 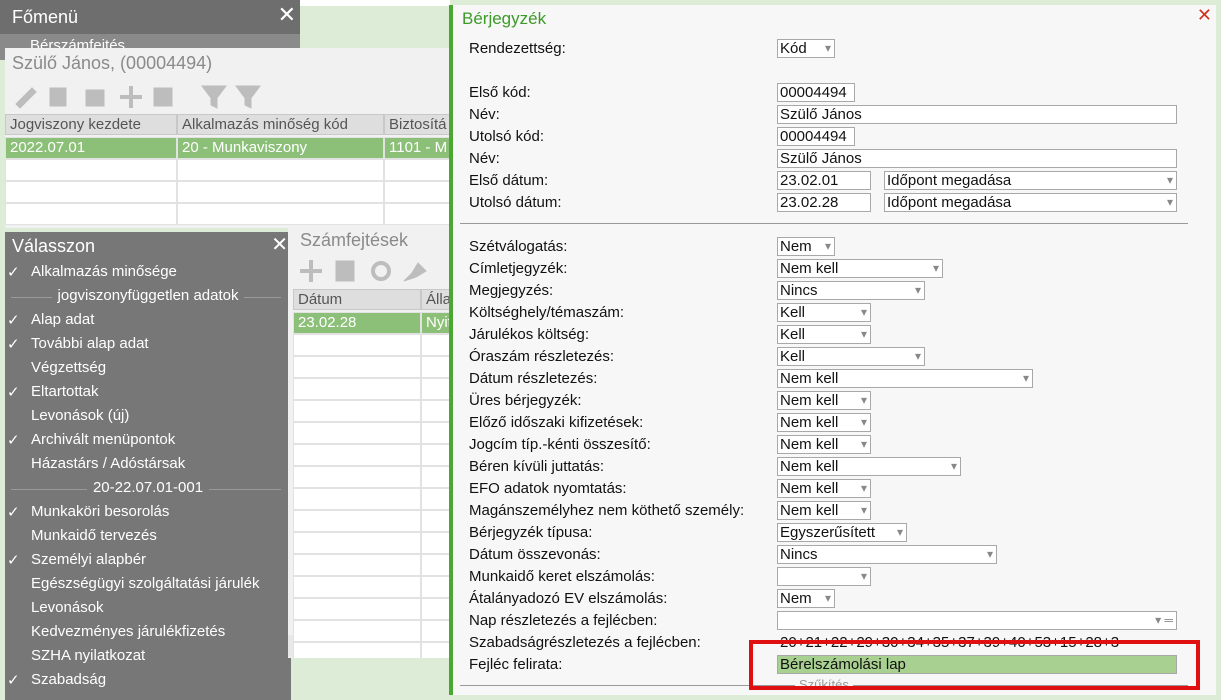 What do you see at coordinates (108, 463) in the screenshot?
I see `menu-item: Házastárs / Adóstársak` at bounding box center [108, 463].